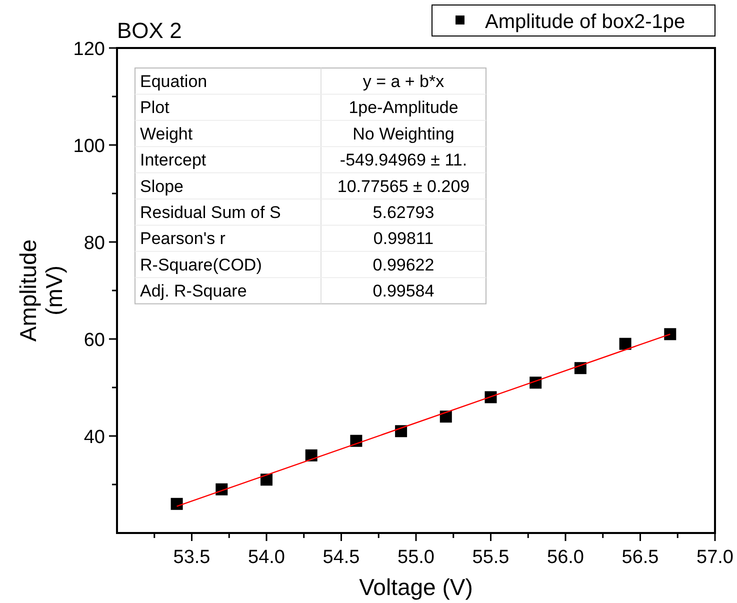  Describe the element at coordinates (565, 557) in the screenshot. I see `x-tick-label: 56.0` at that location.